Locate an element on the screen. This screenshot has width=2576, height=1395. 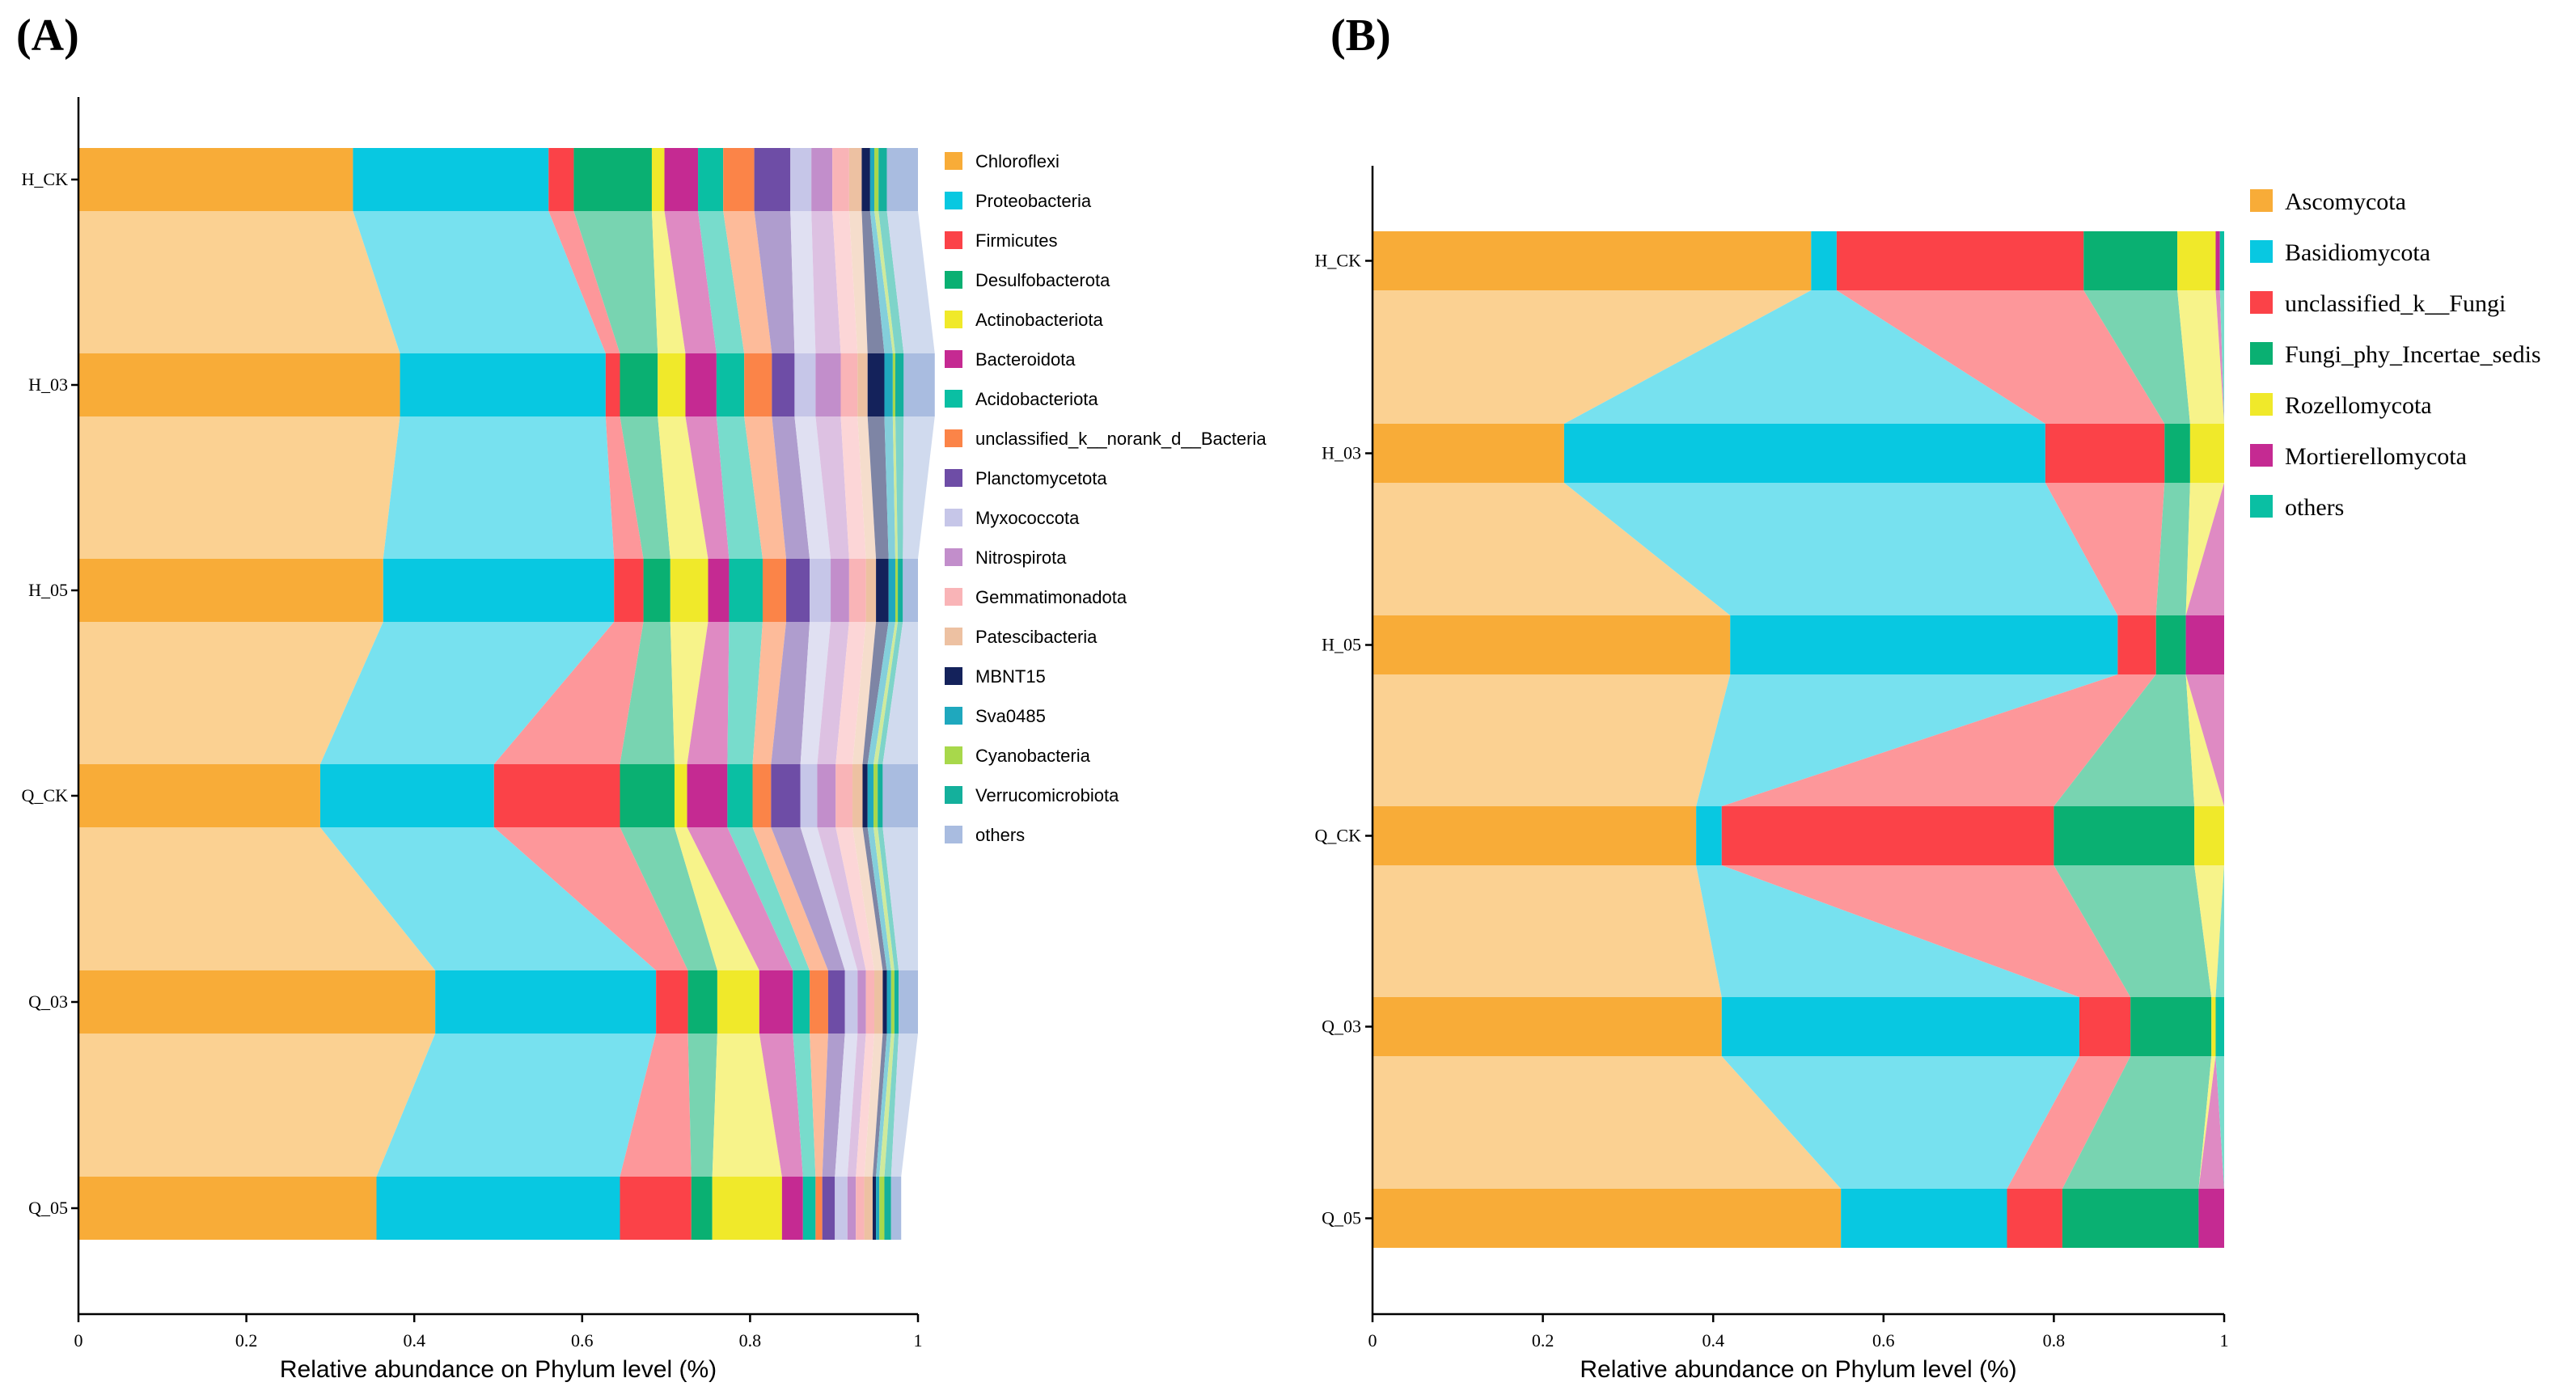
bar-q-ck-mbnt15 is located at coordinates (865, 795).